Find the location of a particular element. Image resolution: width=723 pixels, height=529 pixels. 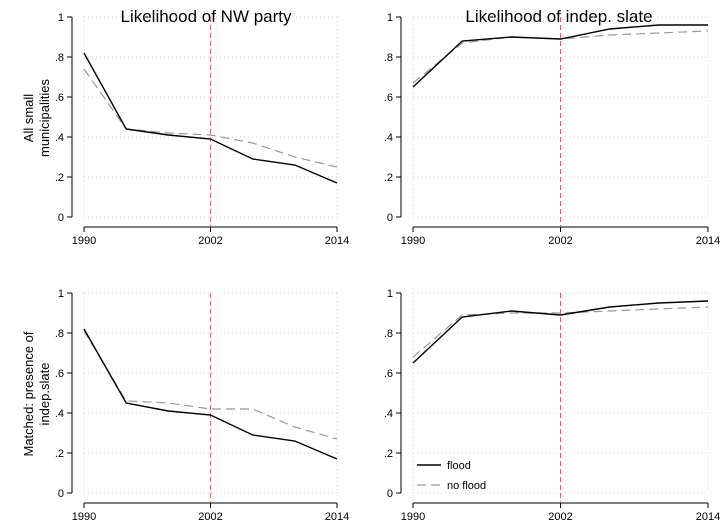

row-label-all-small: All small is located at coordinates (28, 118).